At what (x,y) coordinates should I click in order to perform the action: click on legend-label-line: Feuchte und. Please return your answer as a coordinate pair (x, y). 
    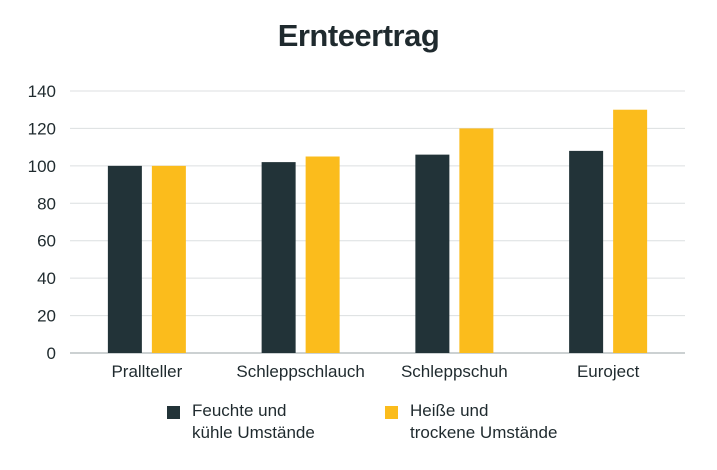
    Looking at the image, I should click on (239, 410).